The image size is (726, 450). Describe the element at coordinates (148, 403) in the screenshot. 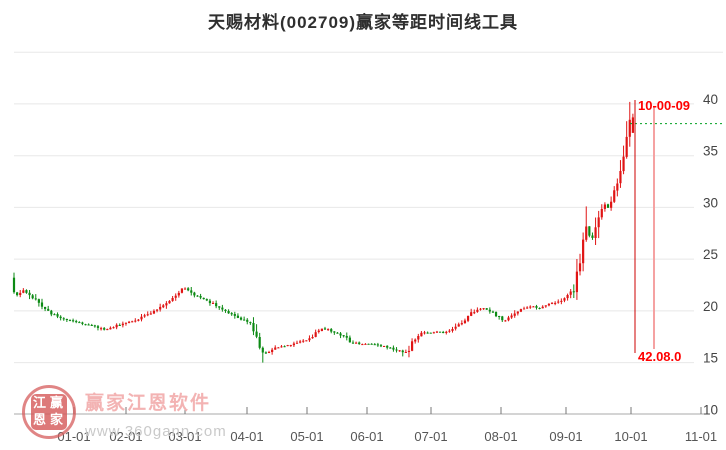

I see `watermark-brand-text: 赢家江恩软件` at that location.